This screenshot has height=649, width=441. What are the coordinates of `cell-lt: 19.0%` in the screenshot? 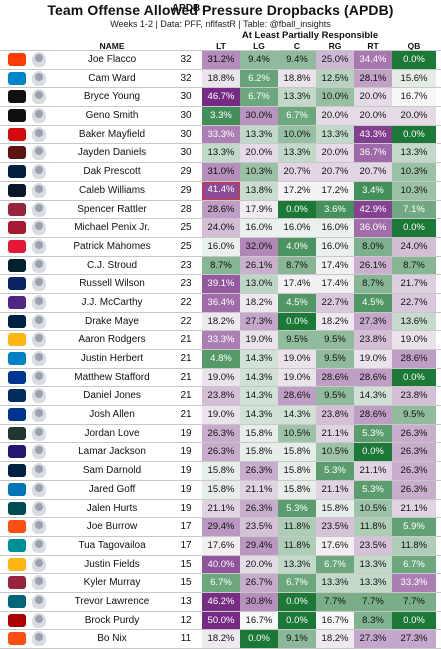 It's located at (221, 415).